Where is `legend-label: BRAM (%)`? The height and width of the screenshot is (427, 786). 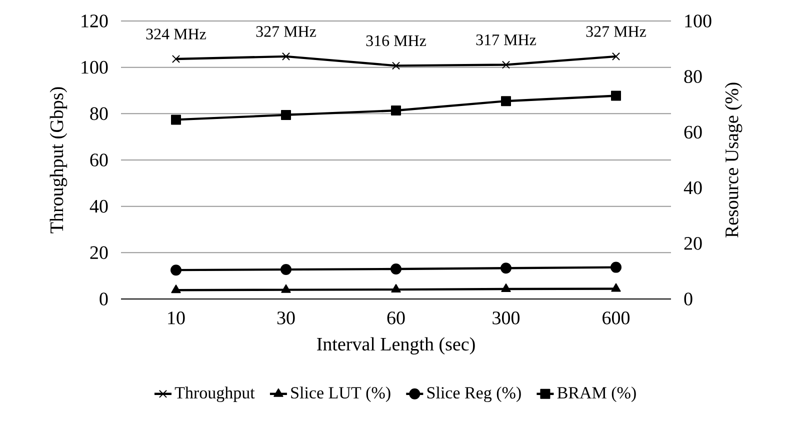 legend-label: BRAM (%) is located at coordinates (596, 394).